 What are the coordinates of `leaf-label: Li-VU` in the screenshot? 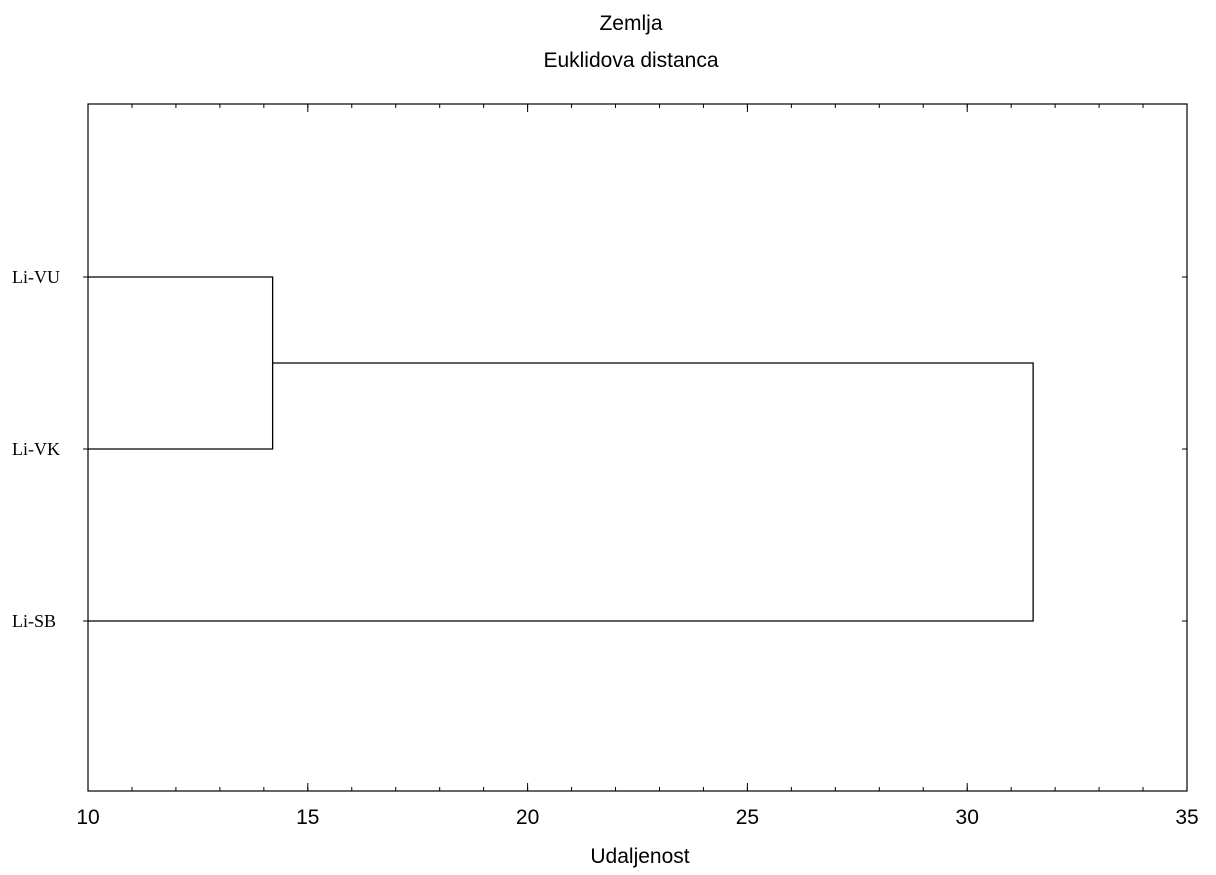 It's located at (36, 277).